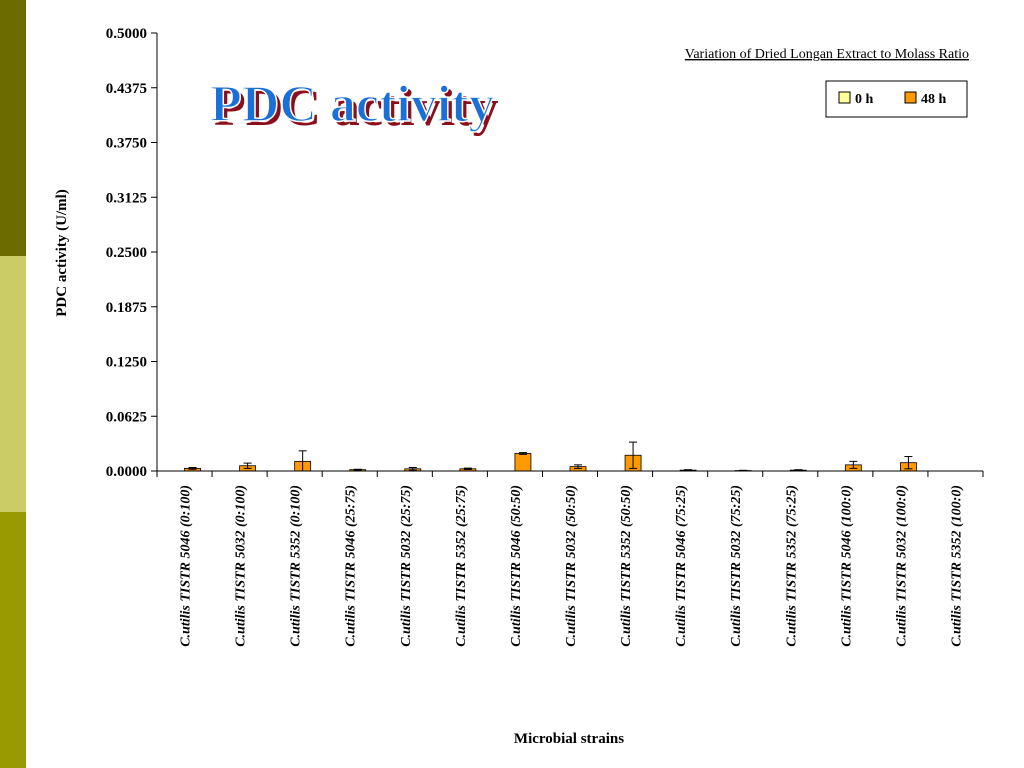  Describe the element at coordinates (934, 99) in the screenshot. I see `legend-label-48h: 48 h` at that location.